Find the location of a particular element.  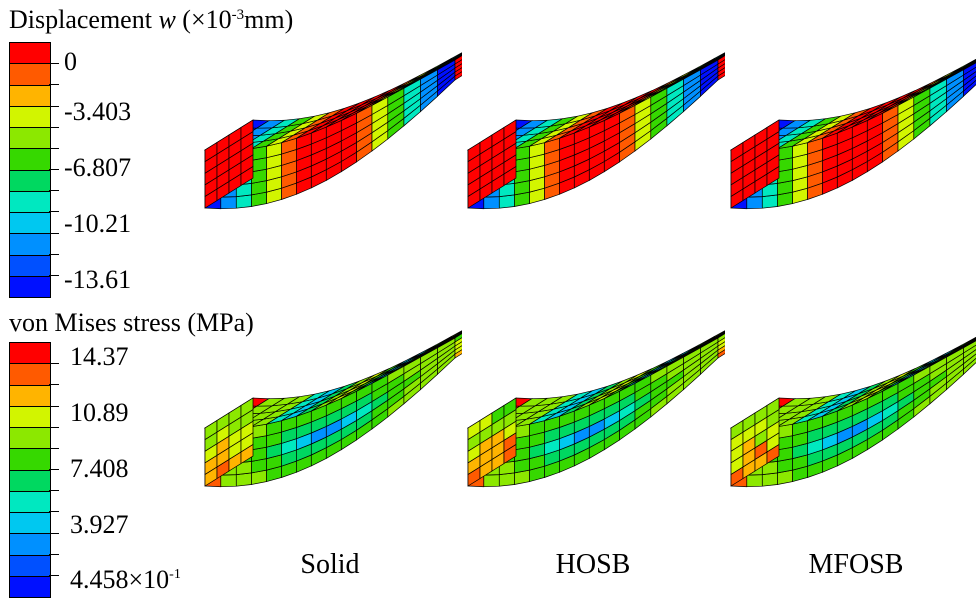

stress-colorbar-ticks is located at coordinates (55, 469).